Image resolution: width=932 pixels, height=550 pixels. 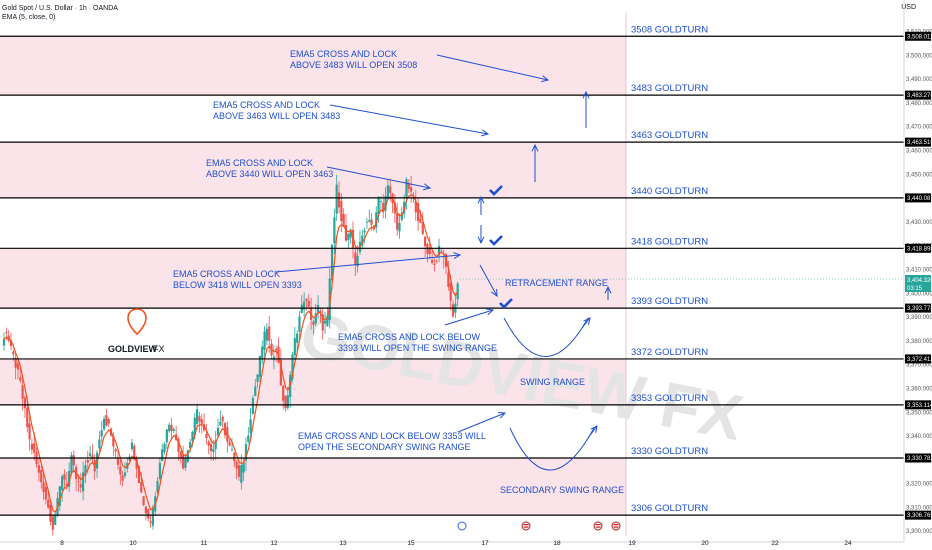 I want to click on logo-brand-text: GOLDVIEW, so click(x=133, y=349).